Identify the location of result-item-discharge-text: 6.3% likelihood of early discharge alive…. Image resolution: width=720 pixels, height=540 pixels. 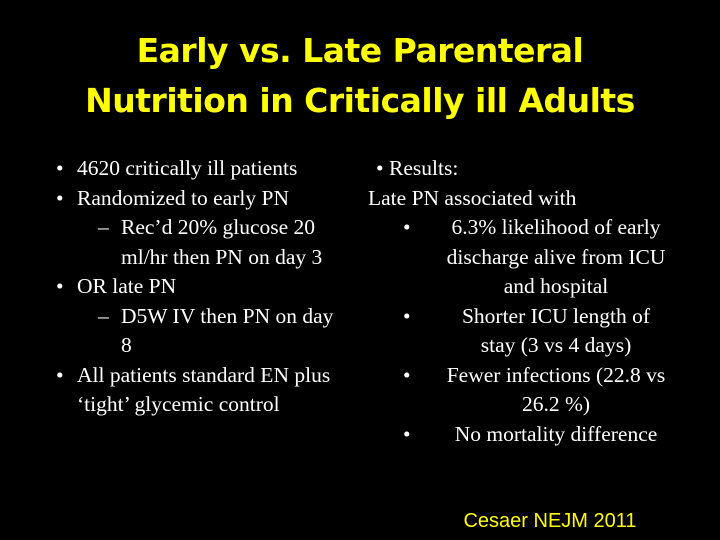
(556, 257).